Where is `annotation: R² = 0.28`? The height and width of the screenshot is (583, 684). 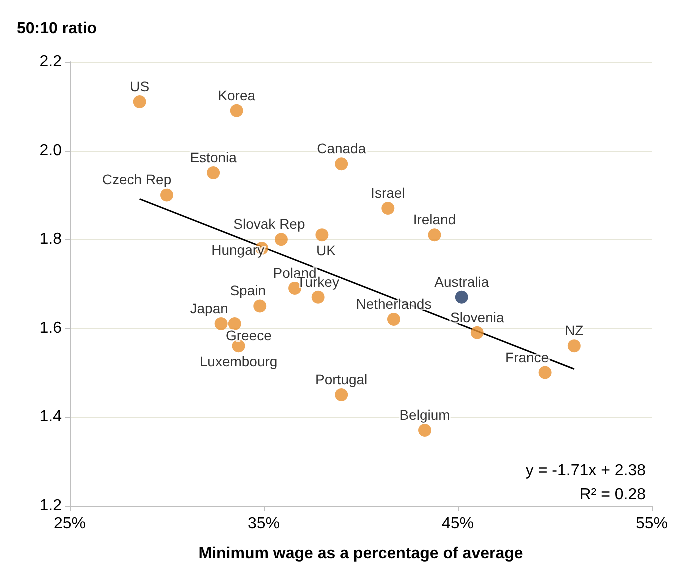
annotation: R² = 0.28 is located at coordinates (613, 495).